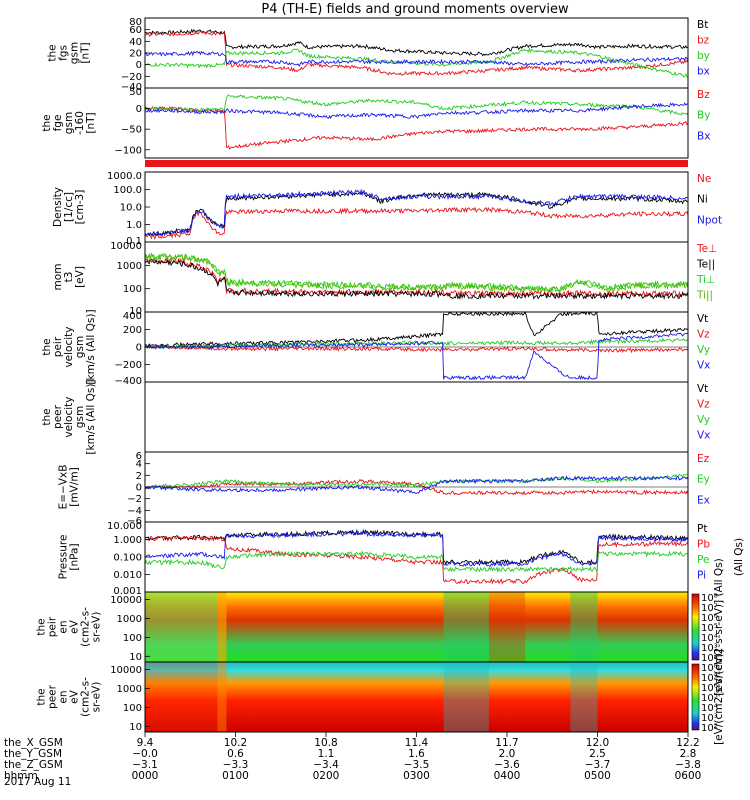 The image size is (750, 800). Describe the element at coordinates (416, 163) in the screenshot. I see `mode-status-bar` at that location.